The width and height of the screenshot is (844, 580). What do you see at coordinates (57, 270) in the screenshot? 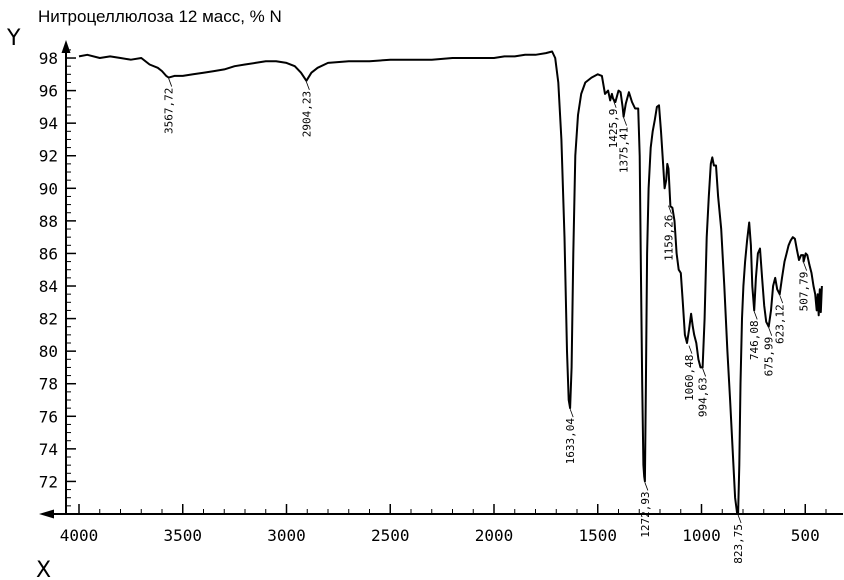
I see `y-ticks: 98 96 94 92 90 88 86 84 82 80 78 76 74 72` at bounding box center [57, 270].